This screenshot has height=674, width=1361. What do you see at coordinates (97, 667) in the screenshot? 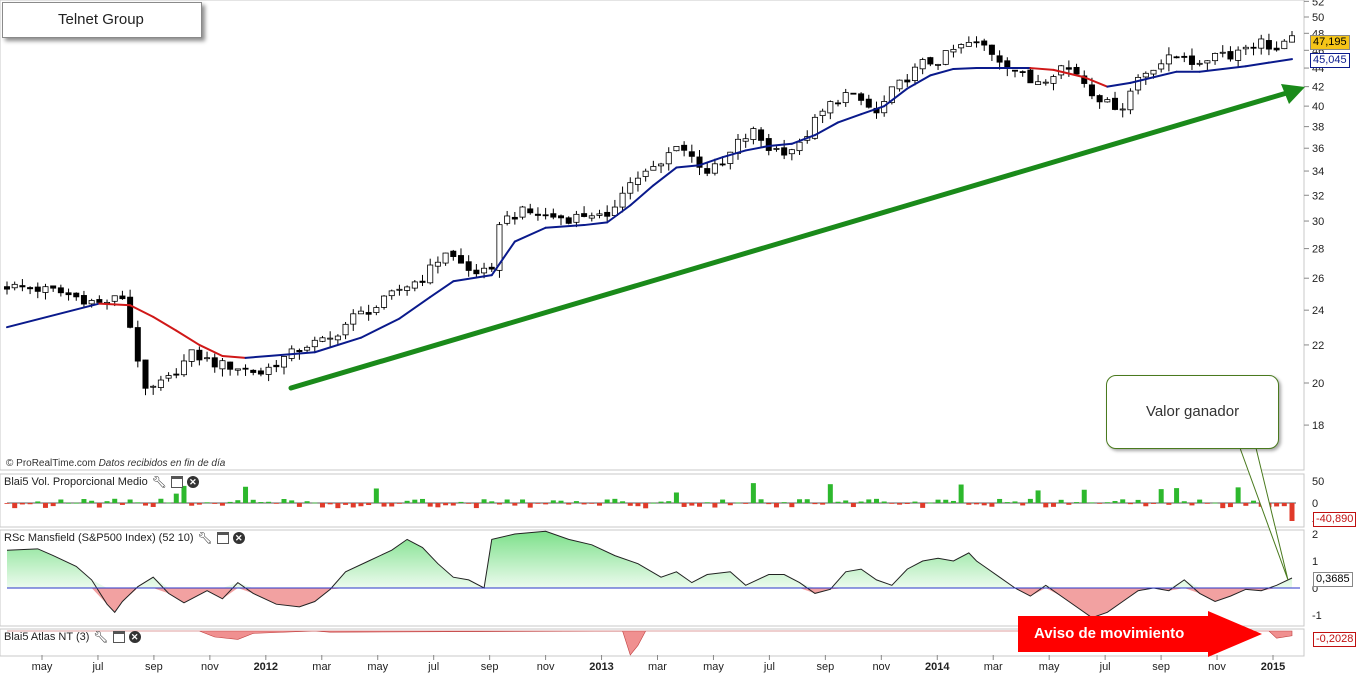
I see `x-tick-label: jul` at bounding box center [97, 667].